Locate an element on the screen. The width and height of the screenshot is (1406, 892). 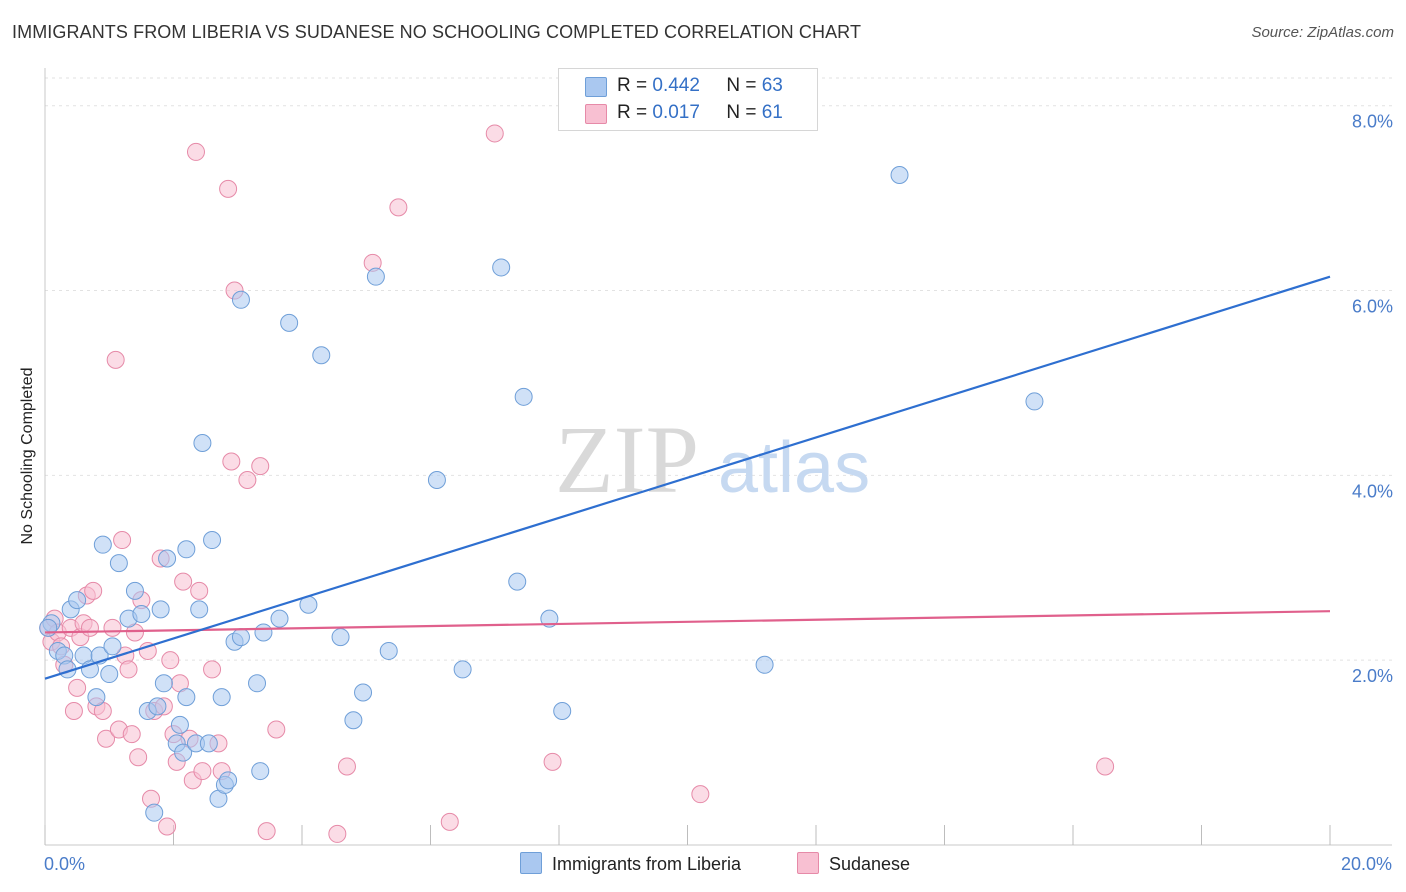
legend-swatch-liberia is located at coordinates (596, 87).